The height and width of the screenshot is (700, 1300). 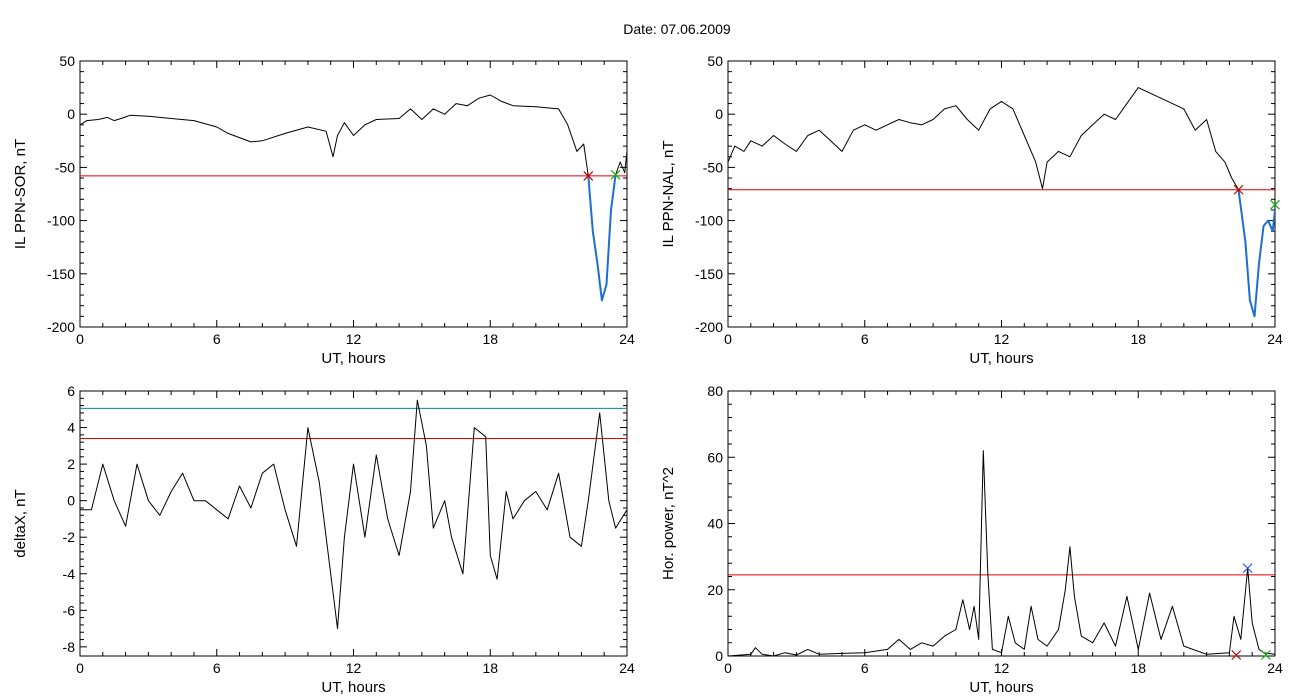 I want to click on y-axis-label: Hor. power, nT^2, so click(x=668, y=523).